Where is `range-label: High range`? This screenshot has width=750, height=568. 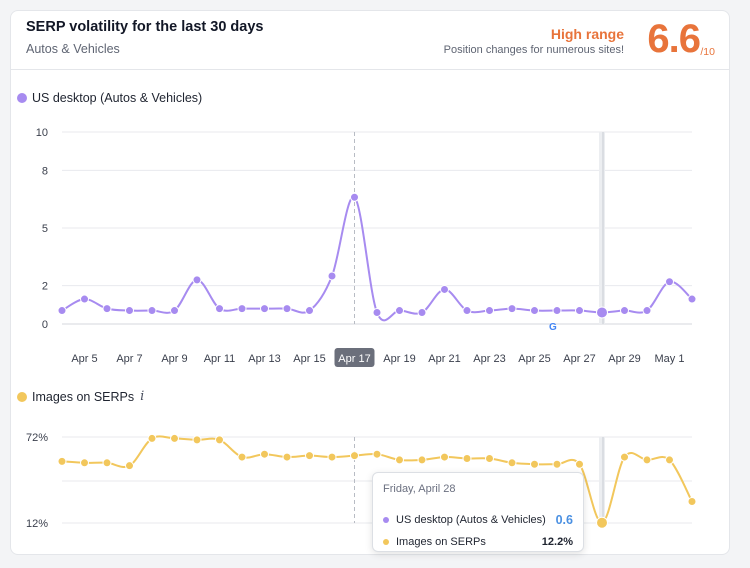
range-label: High range is located at coordinates (587, 34).